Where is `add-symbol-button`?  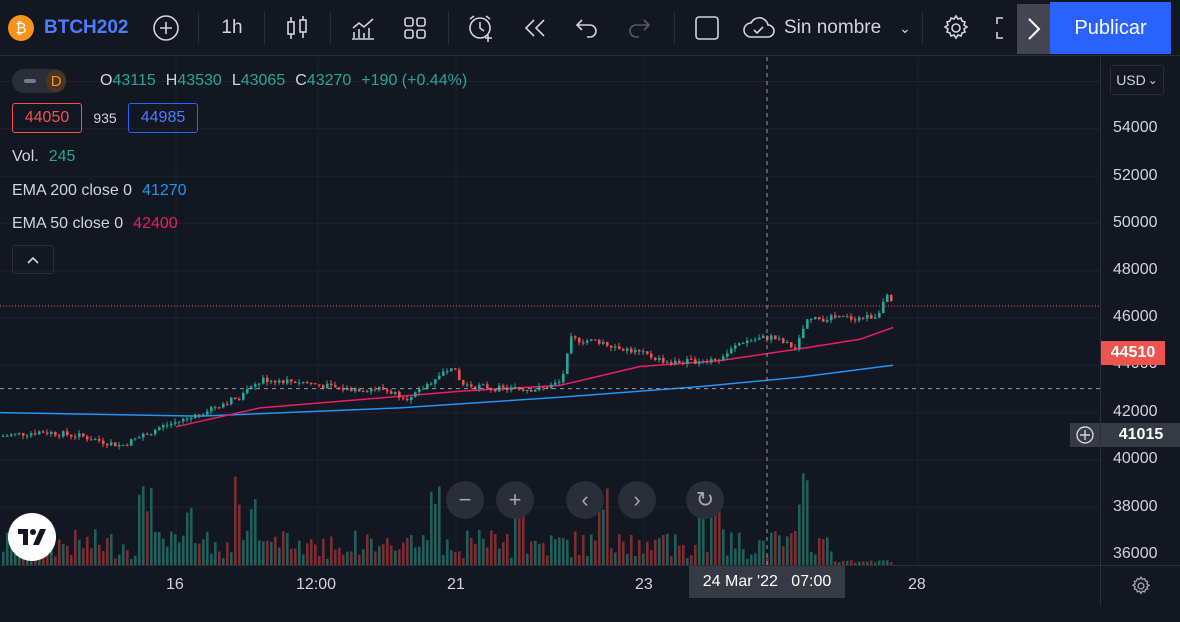 add-symbol-button is located at coordinates (166, 28).